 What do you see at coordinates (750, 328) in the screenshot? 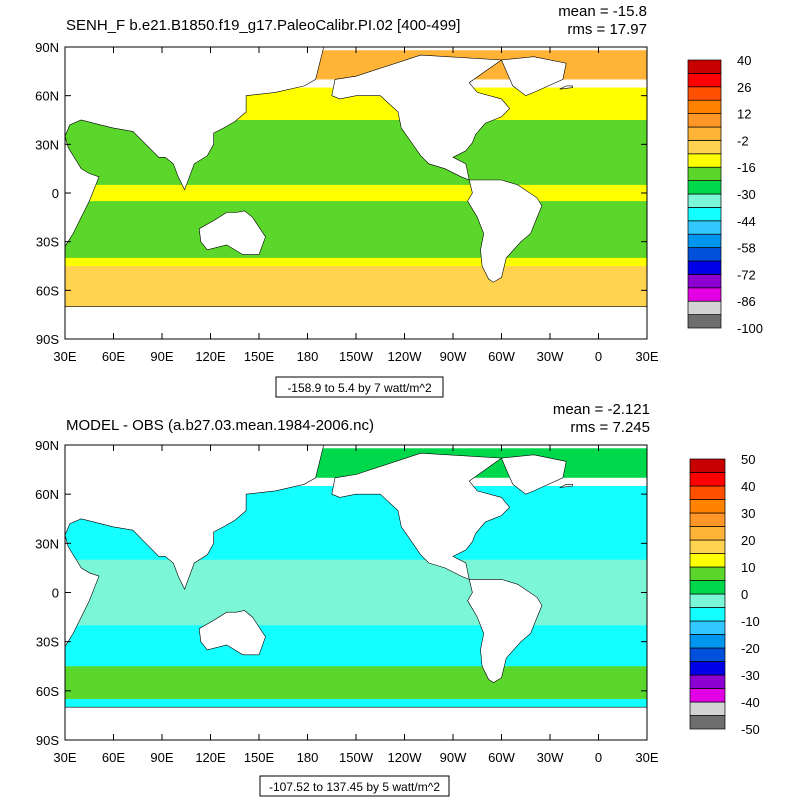
I see `colorbar-label: -100` at bounding box center [750, 328].